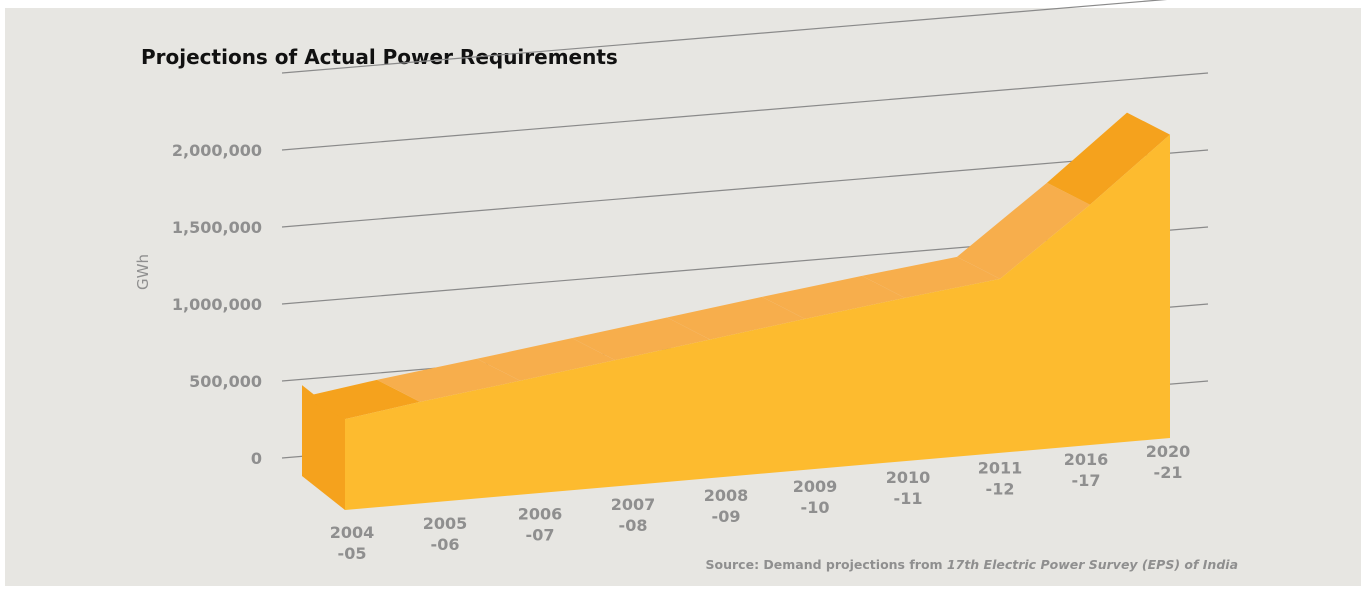  I want to click on x-tick-label: -05, so click(352, 553).